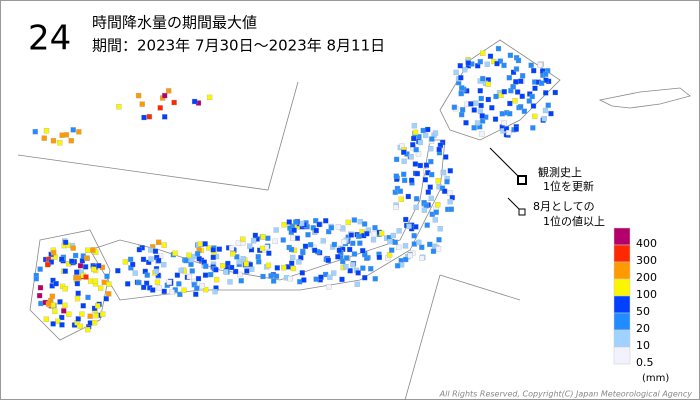  What do you see at coordinates (574, 221) in the screenshot?
I see `note-line: 1位の値以上` at bounding box center [574, 221].